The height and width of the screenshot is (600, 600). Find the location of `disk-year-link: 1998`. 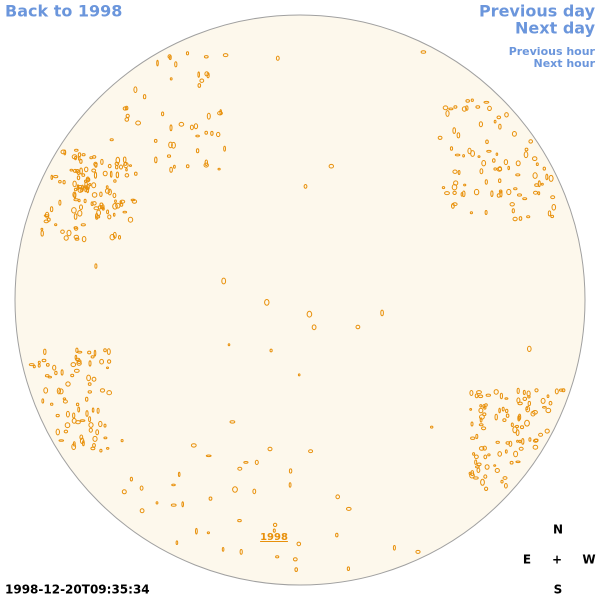

disk-year-link: 1998 is located at coordinates (274, 537).